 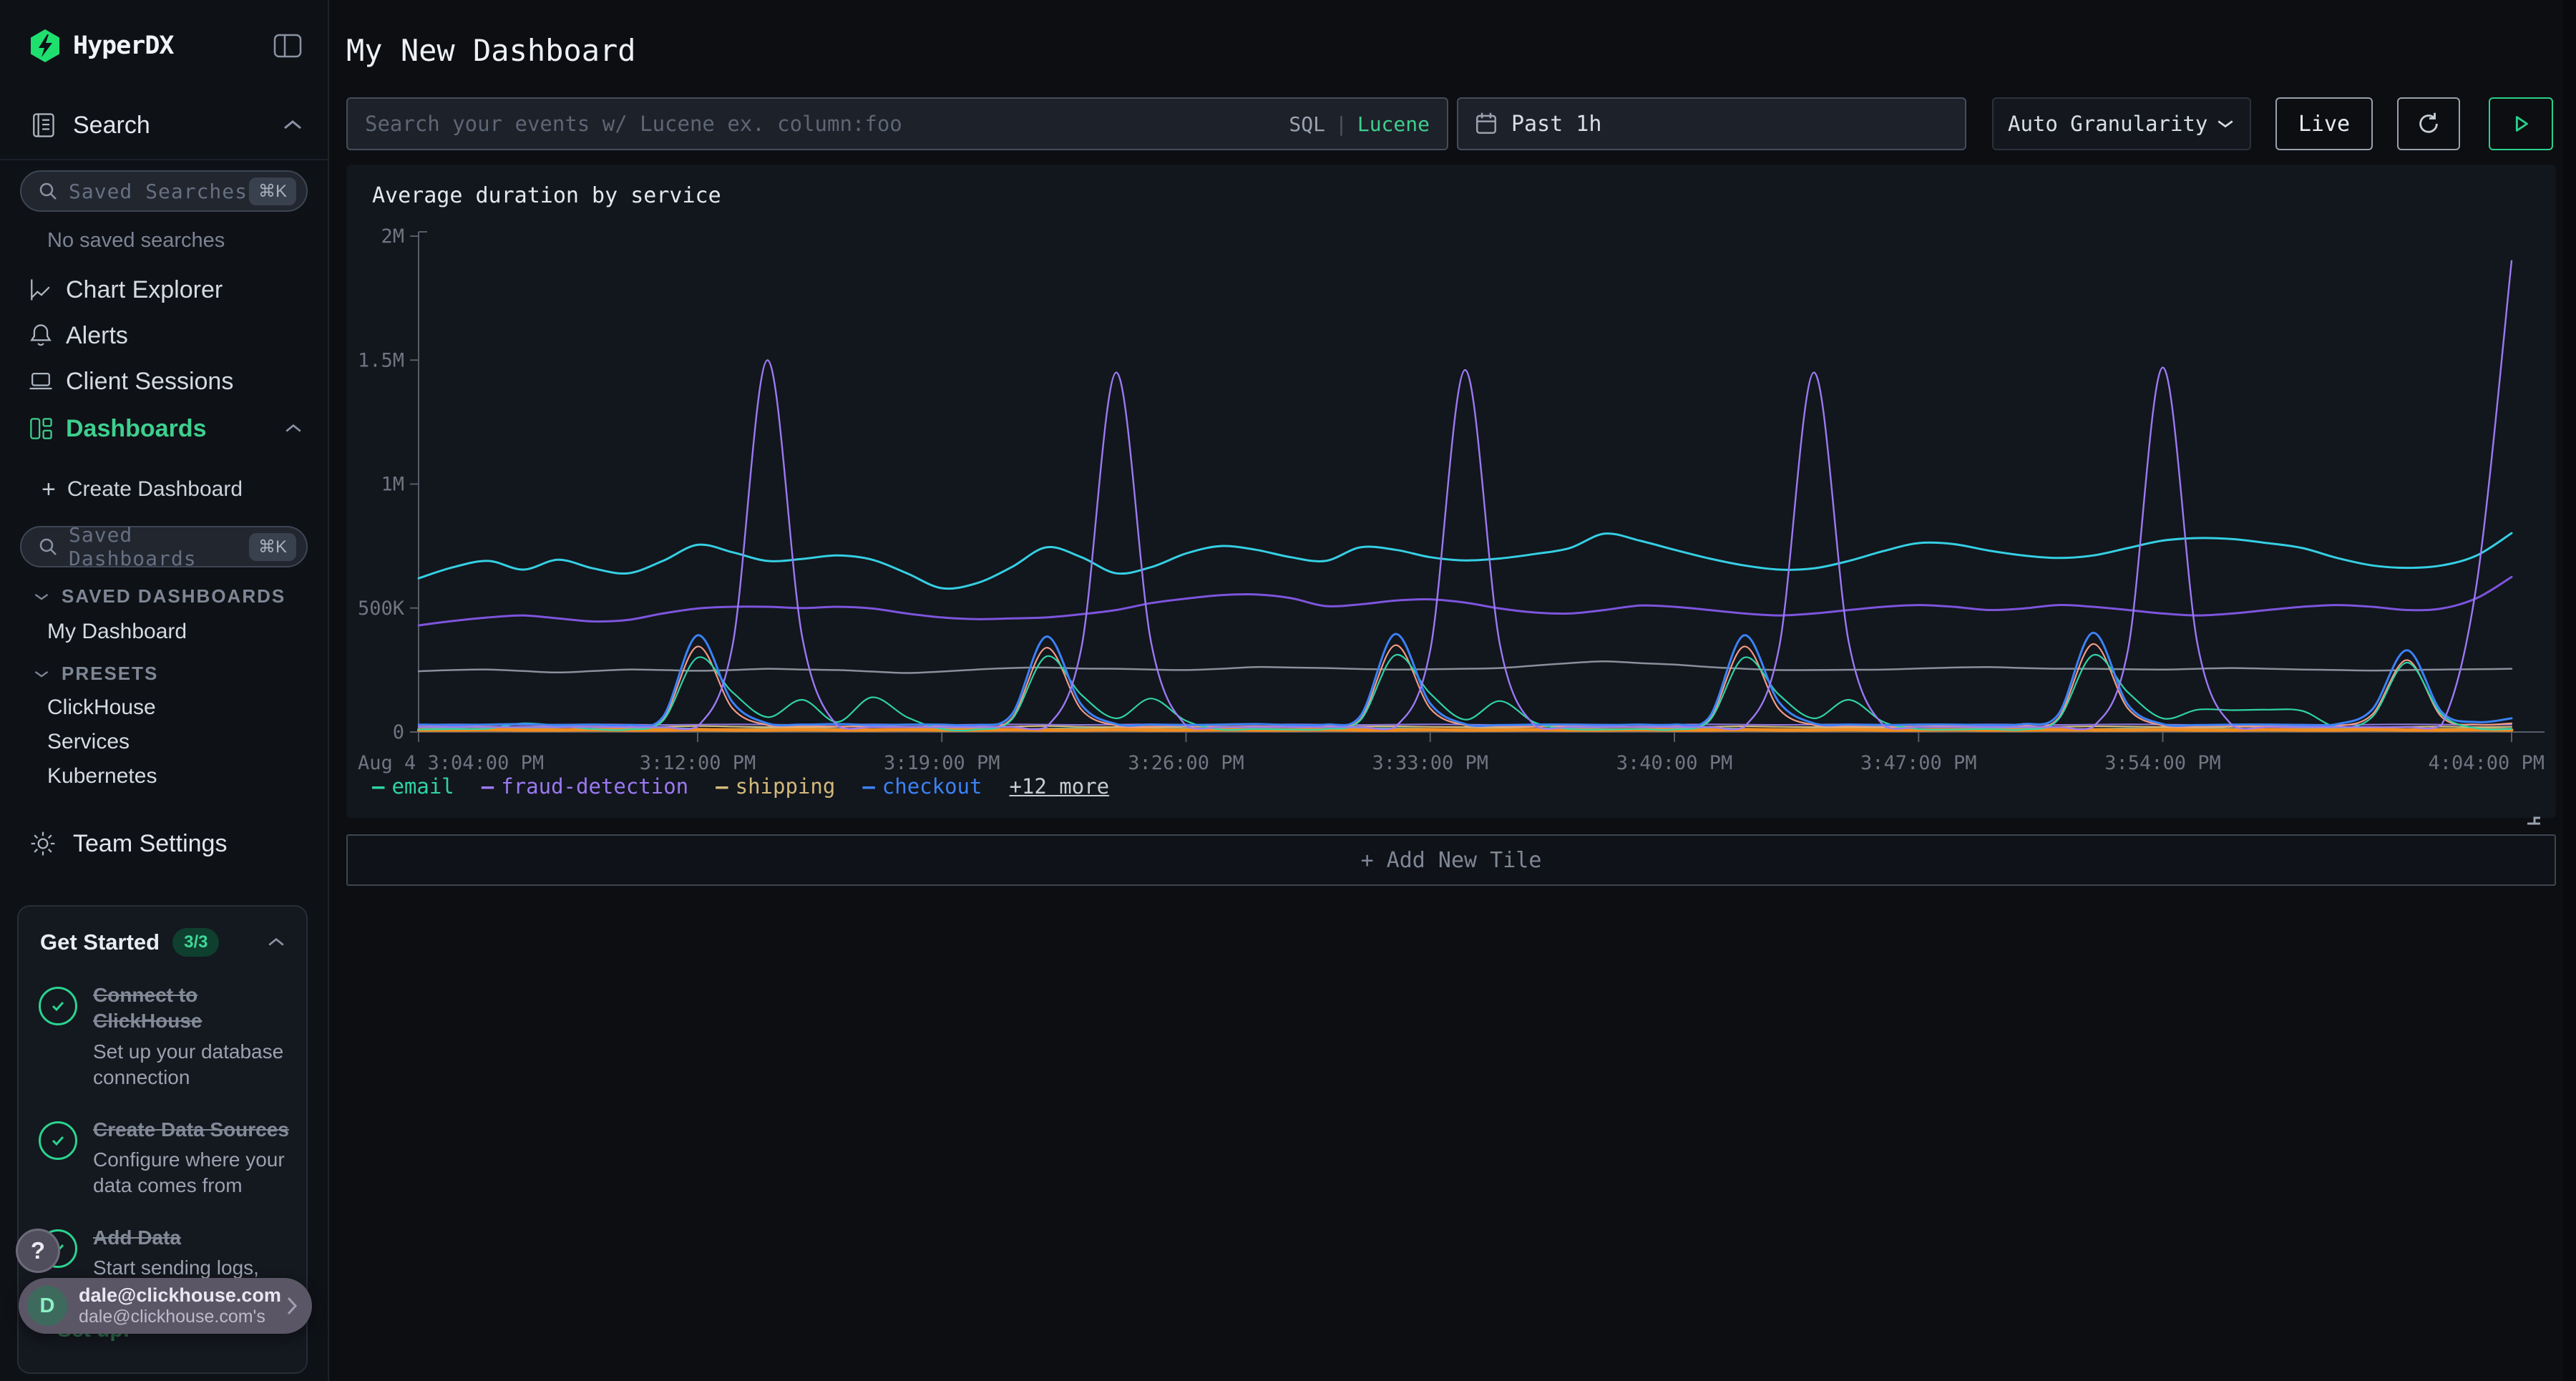 I want to click on svg-text: 3:12:00 PM, so click(x=698, y=763).